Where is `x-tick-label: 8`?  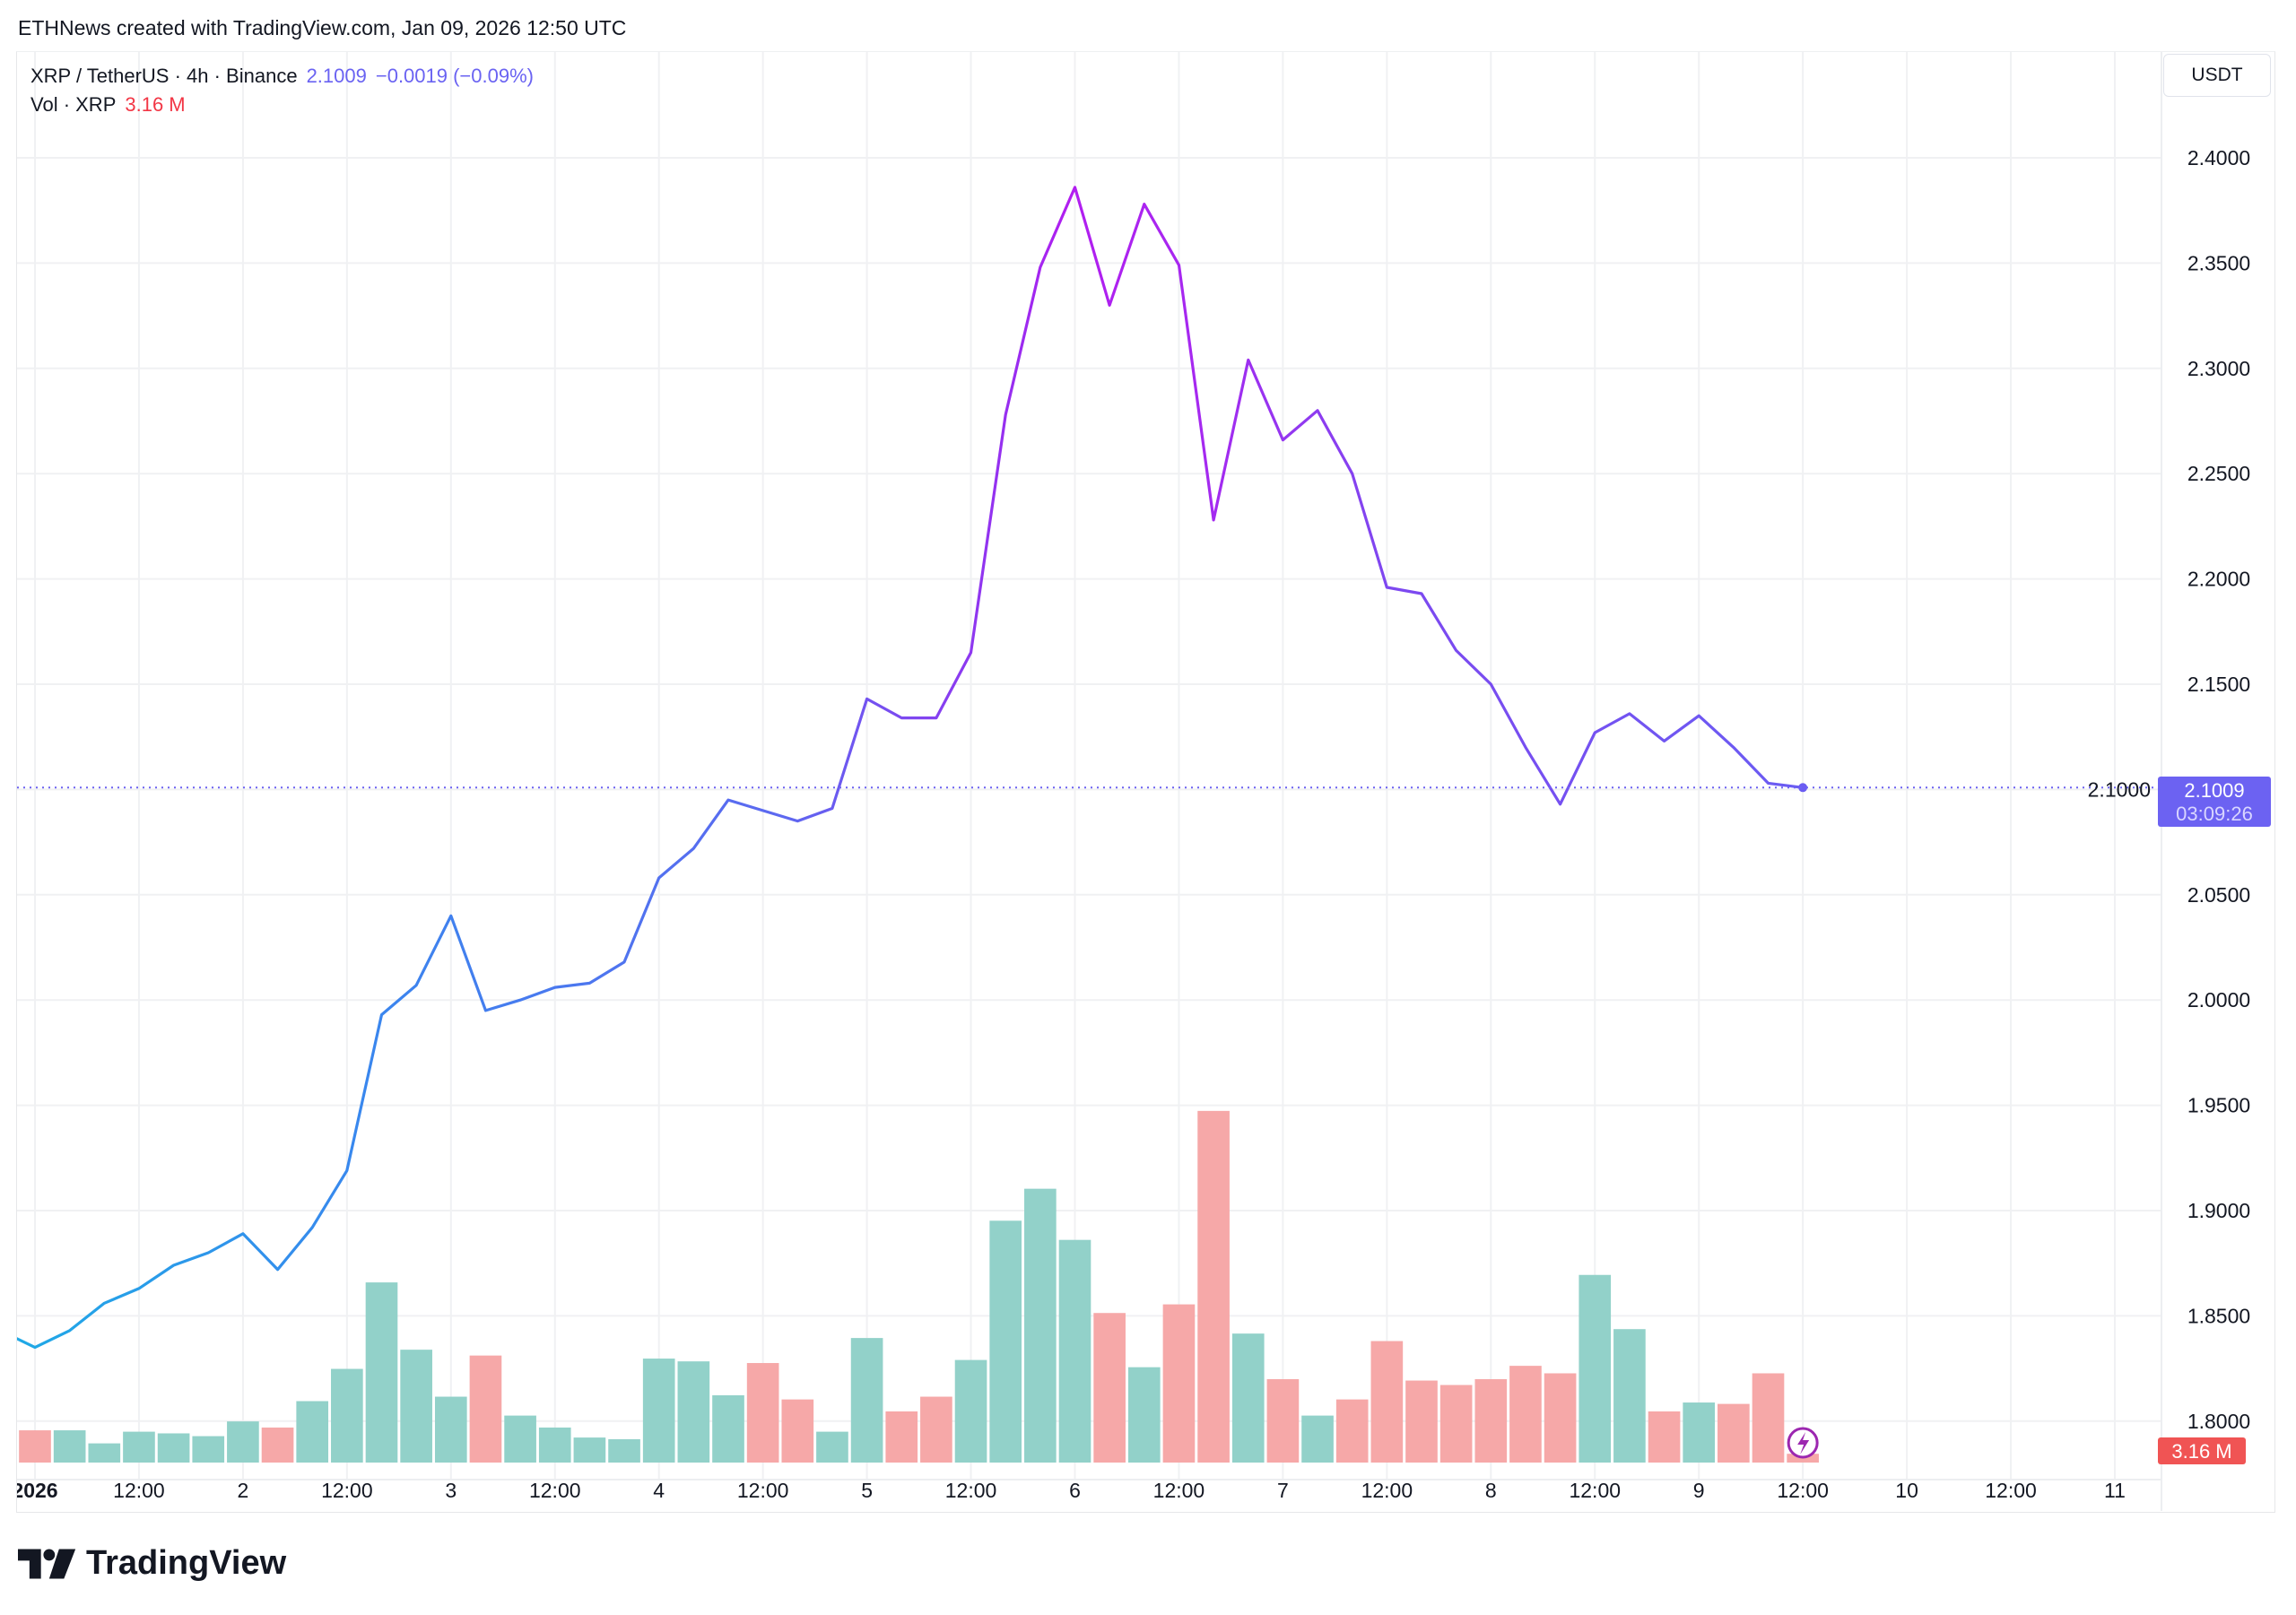
x-tick-label: 8 is located at coordinates (1491, 1490).